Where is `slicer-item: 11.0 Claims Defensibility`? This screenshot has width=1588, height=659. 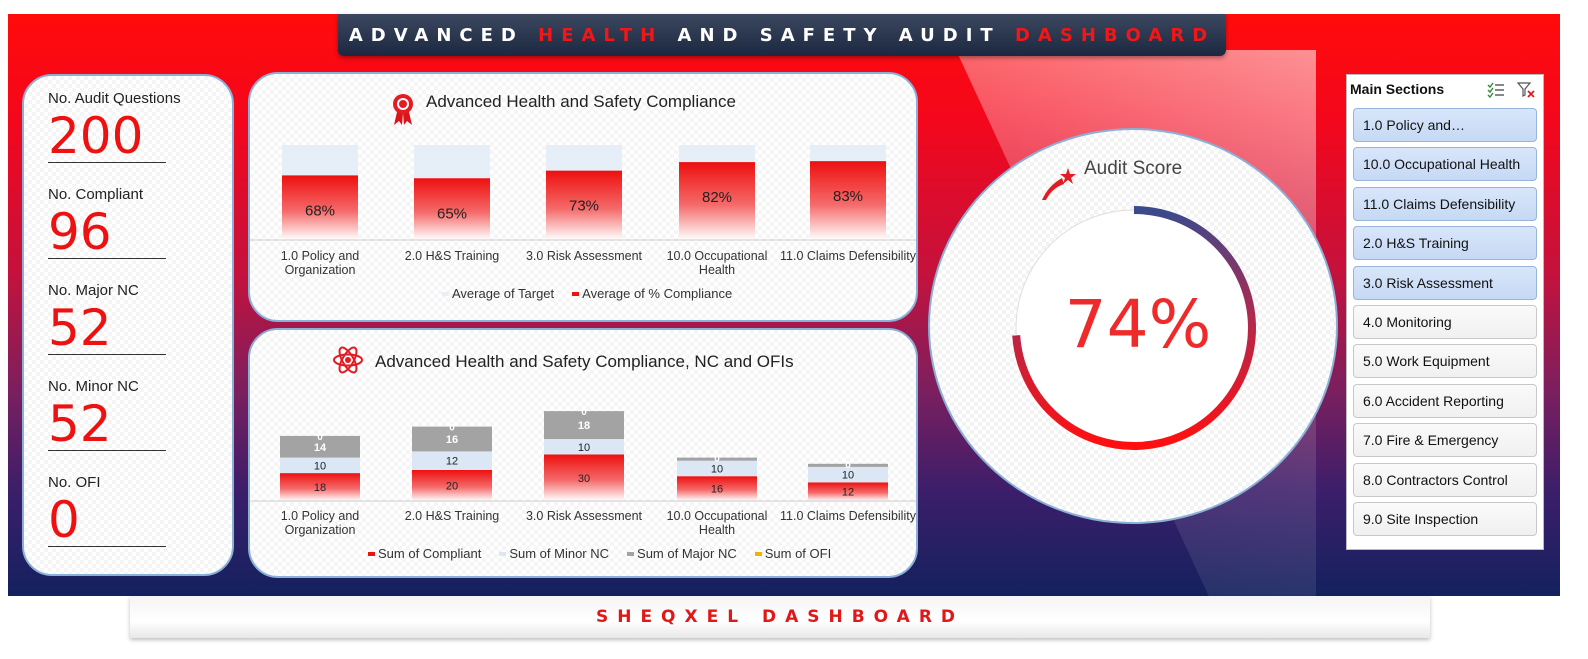 slicer-item: 11.0 Claims Defensibility is located at coordinates (1445, 203).